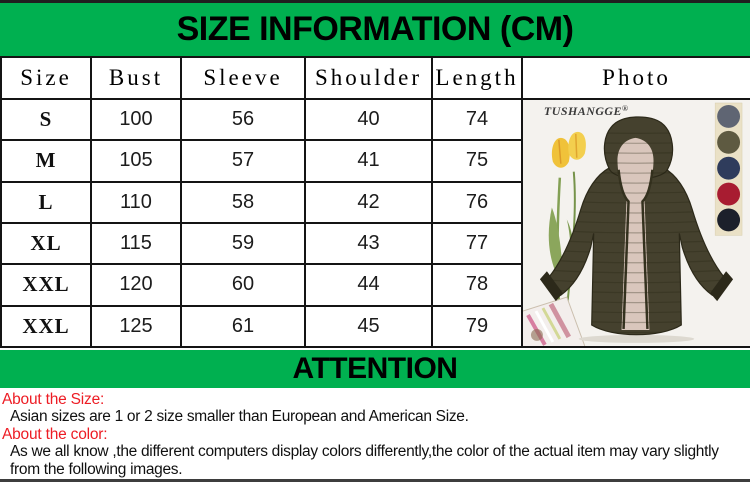  I want to click on bust-value: 120, so click(136, 285).